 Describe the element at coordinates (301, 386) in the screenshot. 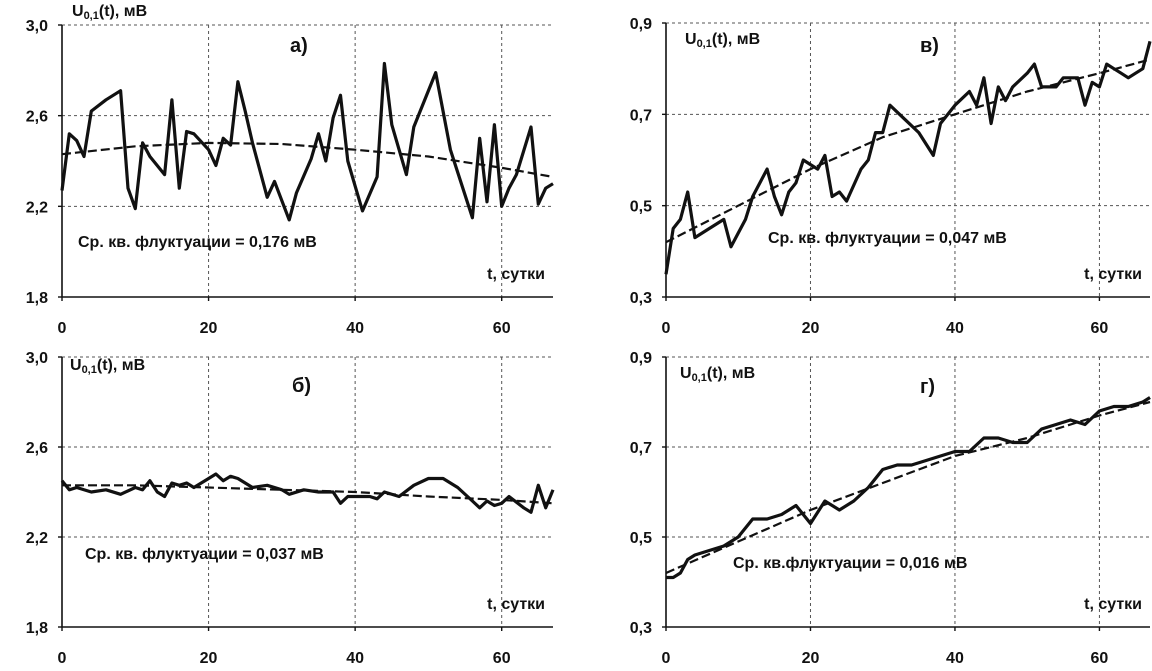

I see `panel-tag: б)` at that location.